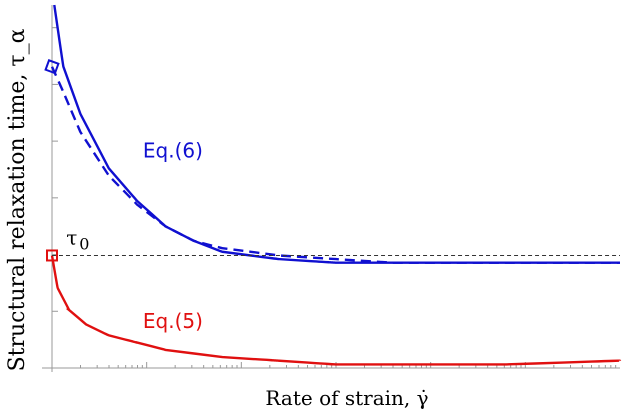 The height and width of the screenshot is (416, 623). What do you see at coordinates (52, 67) in the screenshot?
I see `marker-eq6_start` at bounding box center [52, 67].